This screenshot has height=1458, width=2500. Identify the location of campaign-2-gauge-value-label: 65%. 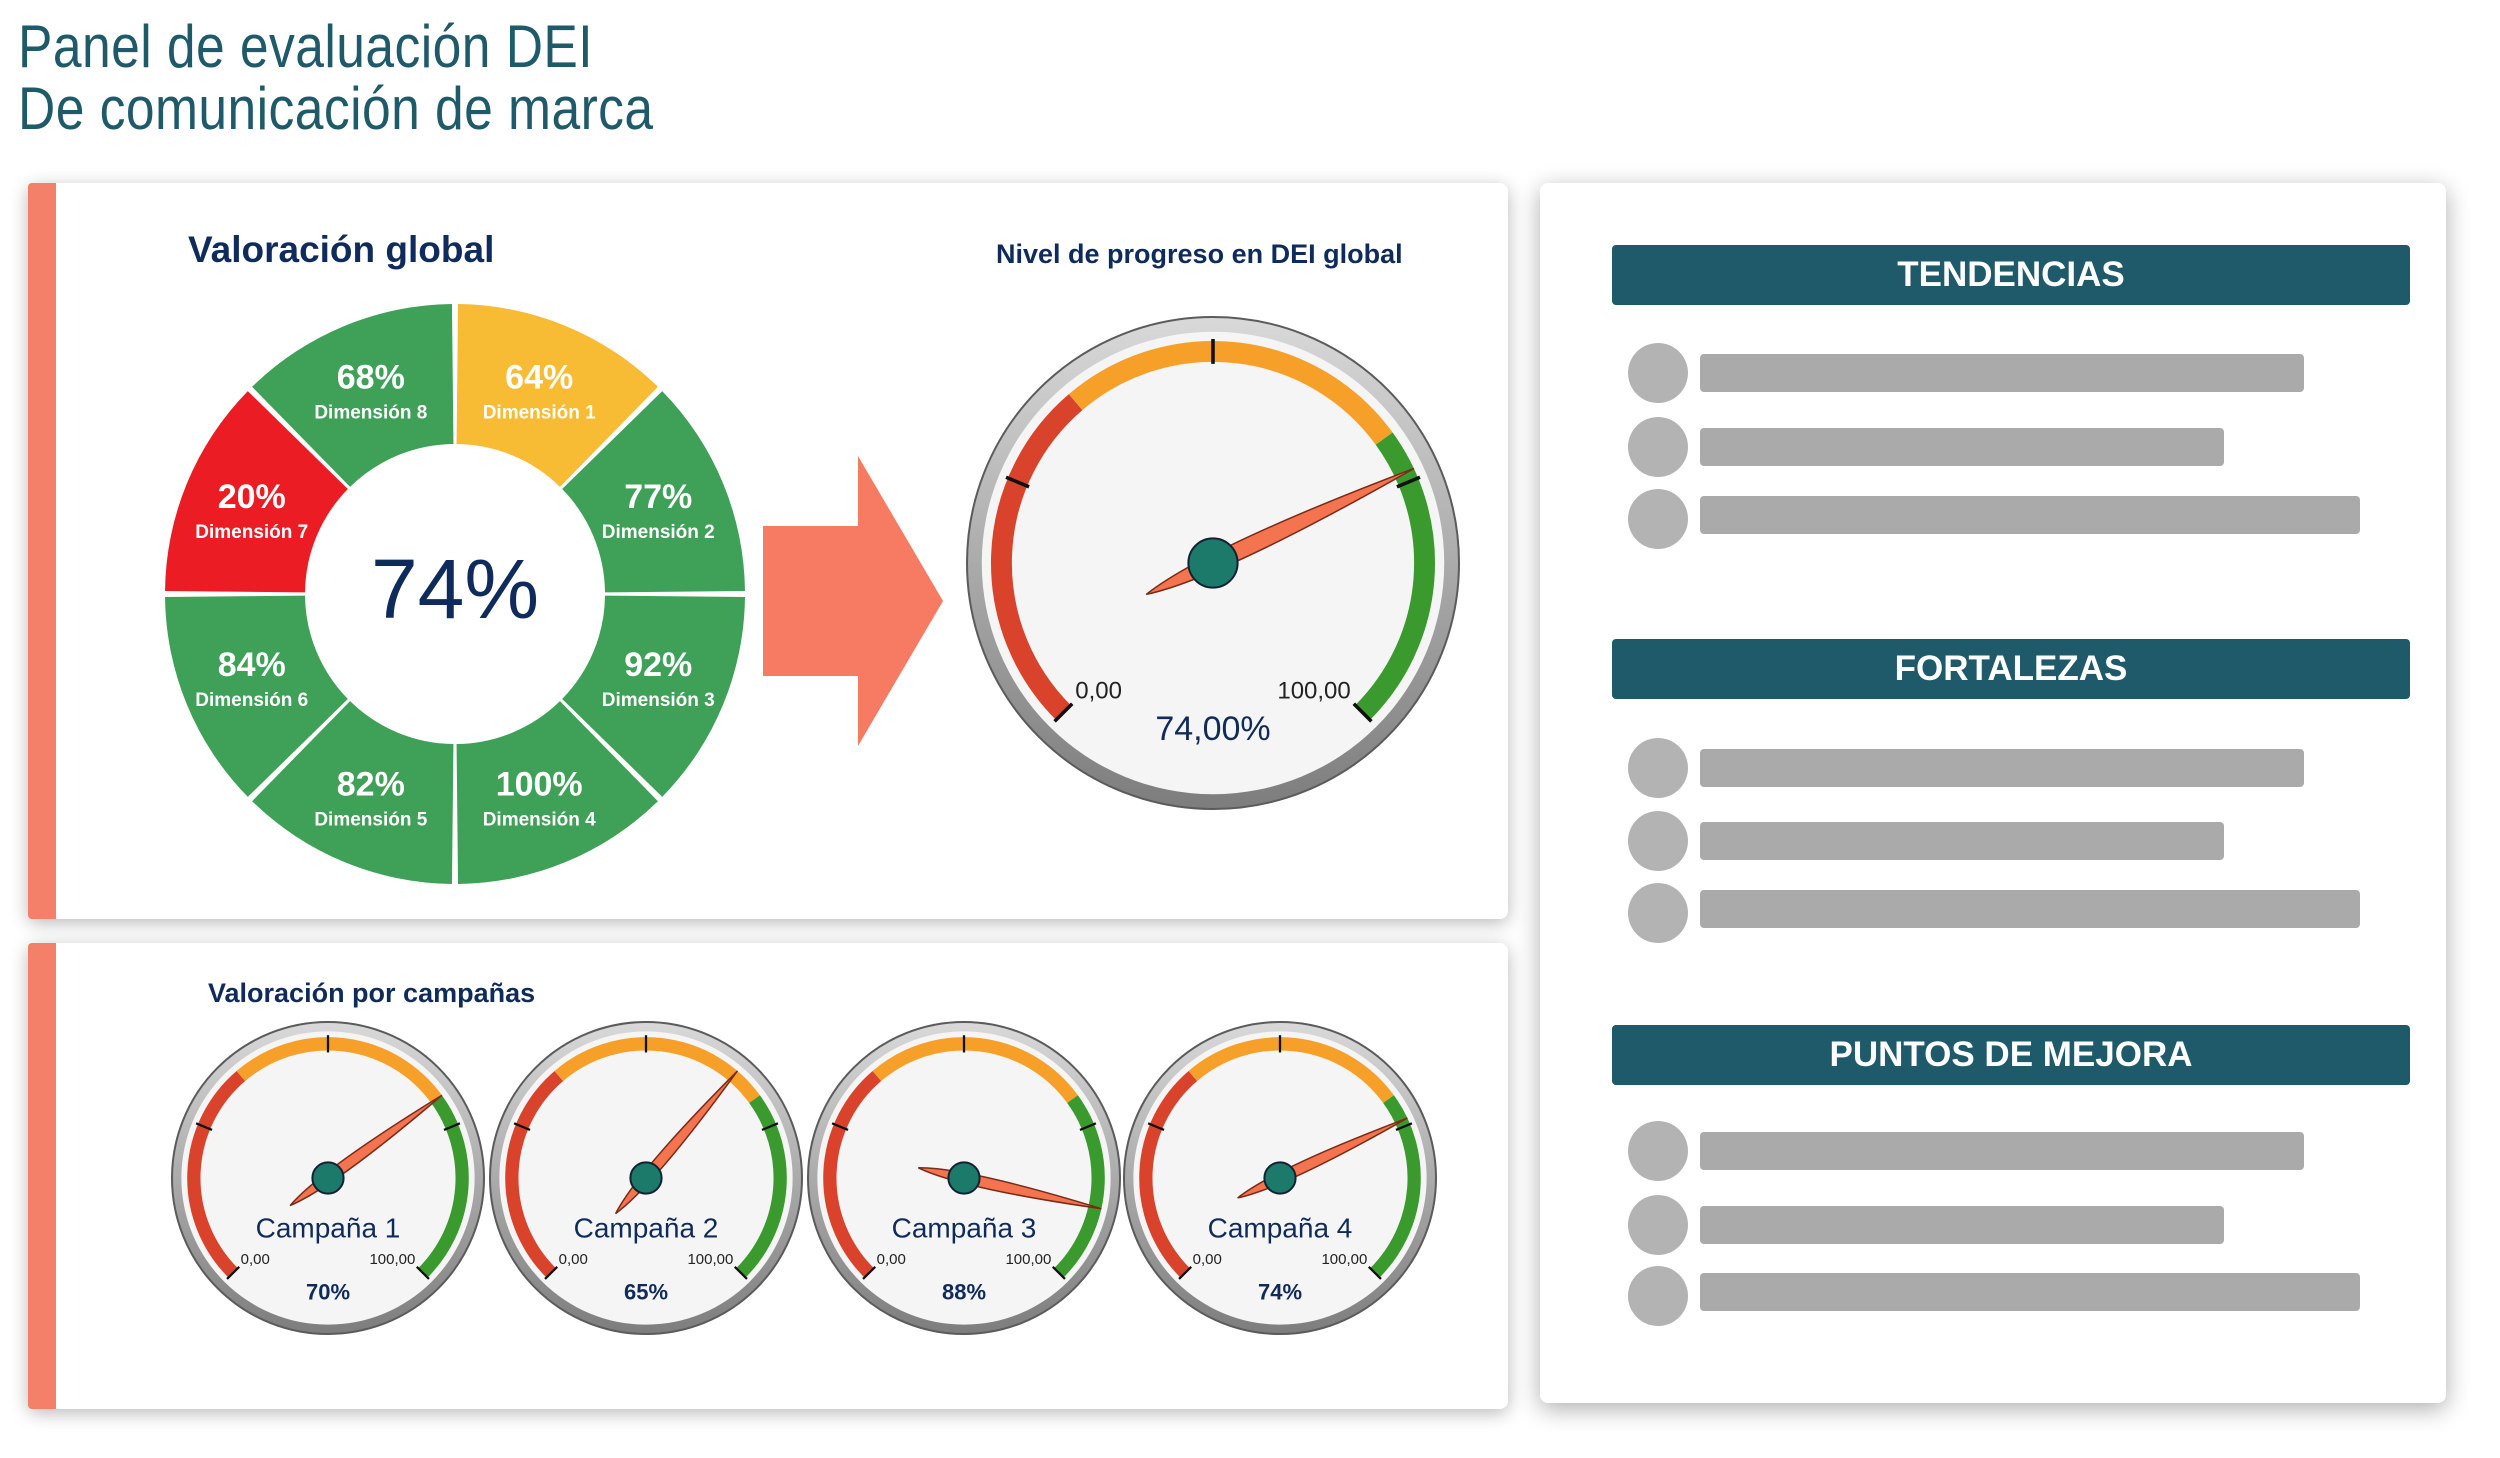
(646, 1292).